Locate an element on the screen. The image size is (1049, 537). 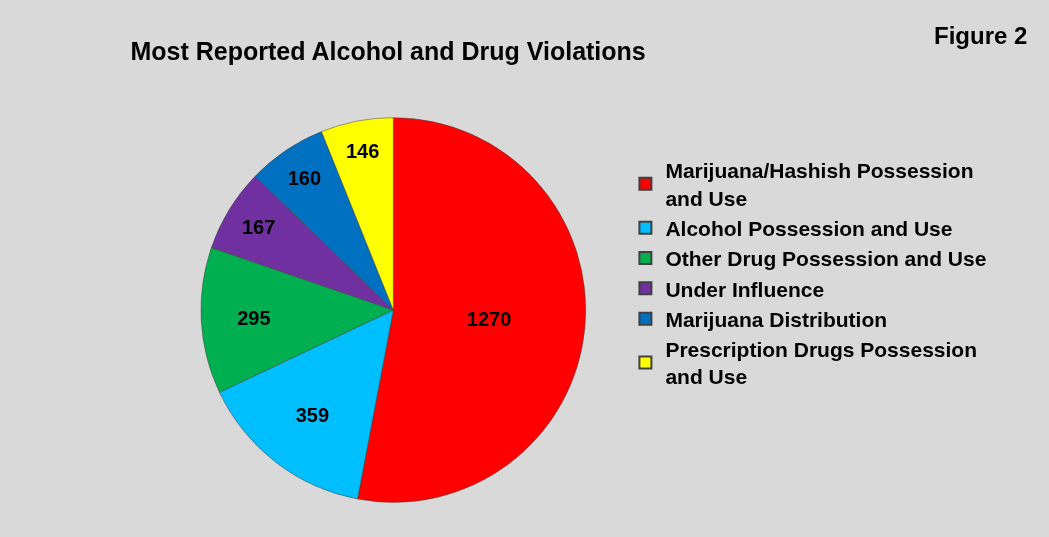
data-label: 146 is located at coordinates (362, 151).